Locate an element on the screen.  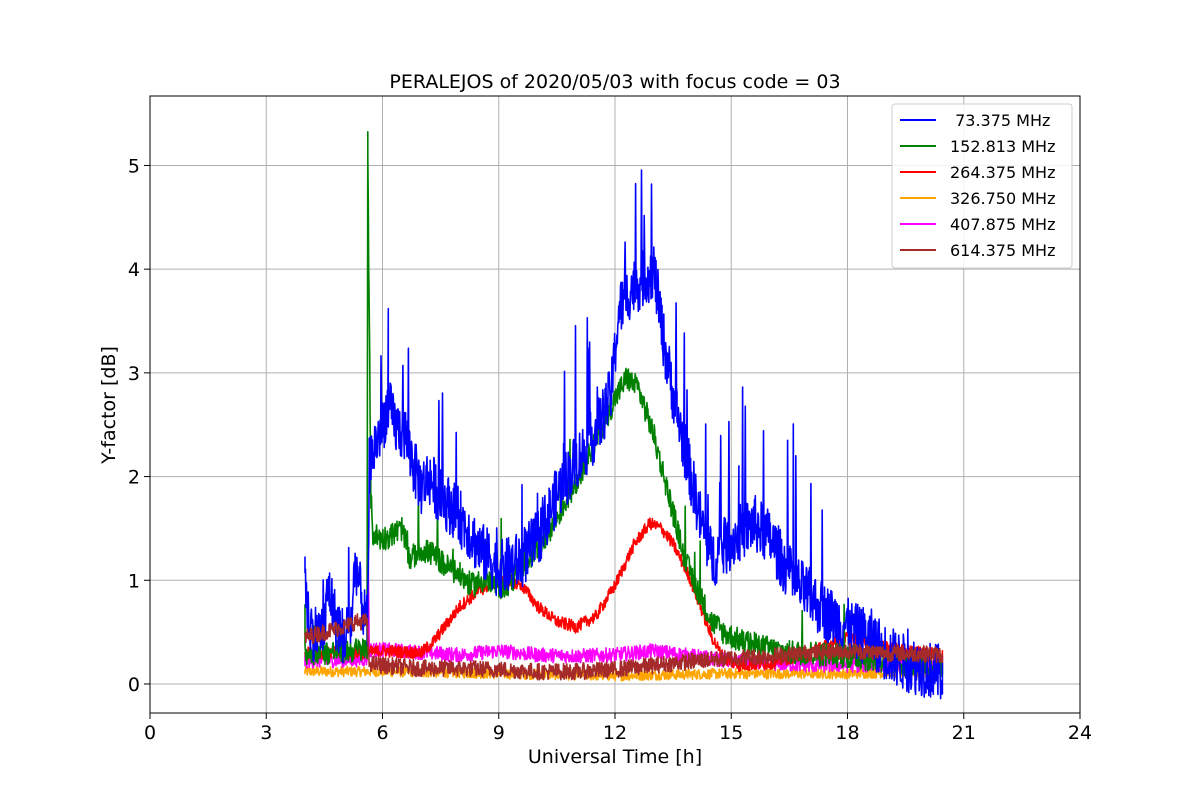
x-tick-label: 15 is located at coordinates (731, 733).